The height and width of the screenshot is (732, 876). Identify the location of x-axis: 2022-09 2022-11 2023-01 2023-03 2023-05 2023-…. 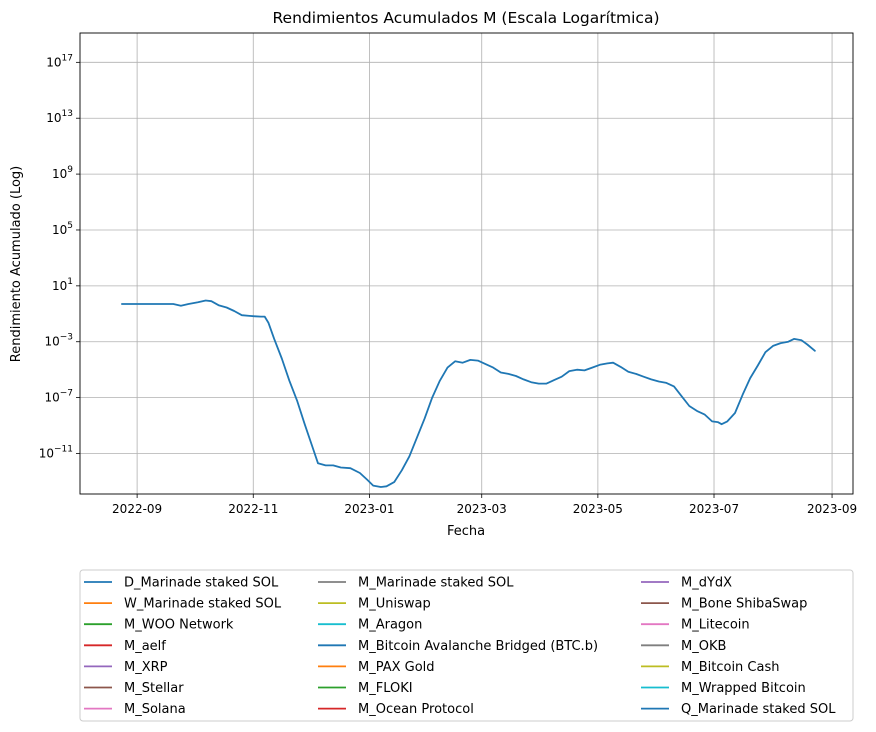
(484, 505).